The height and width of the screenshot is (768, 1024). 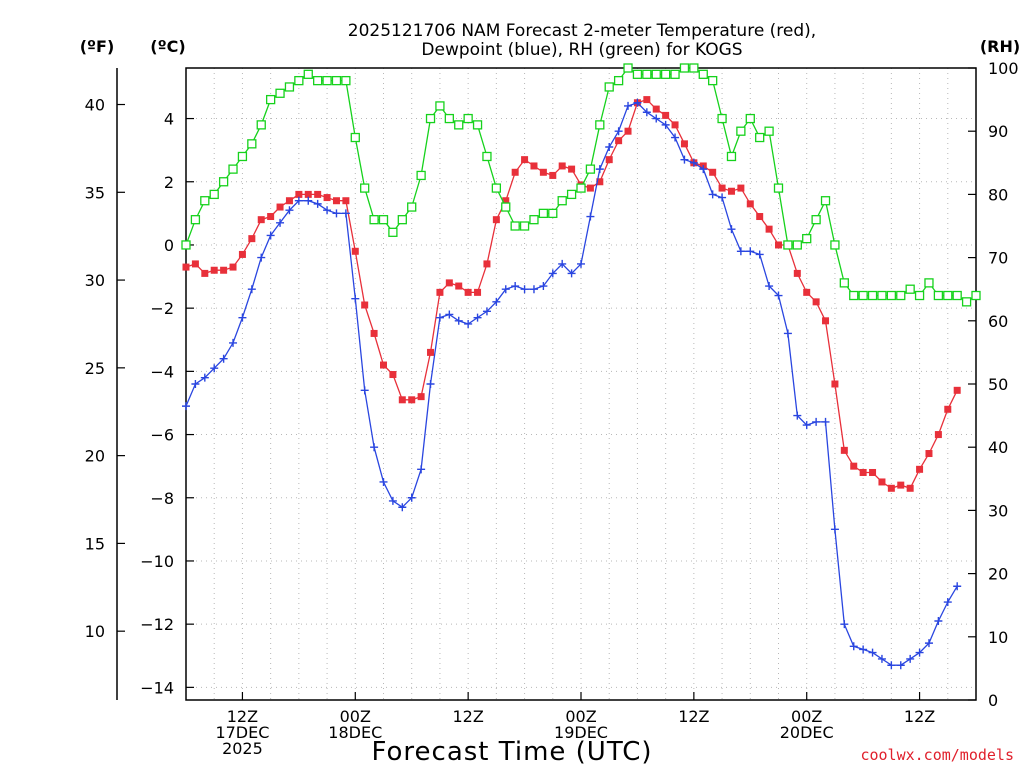 What do you see at coordinates (937, 755) in the screenshot?
I see `credit-link: coolwx.com/models` at bounding box center [937, 755].